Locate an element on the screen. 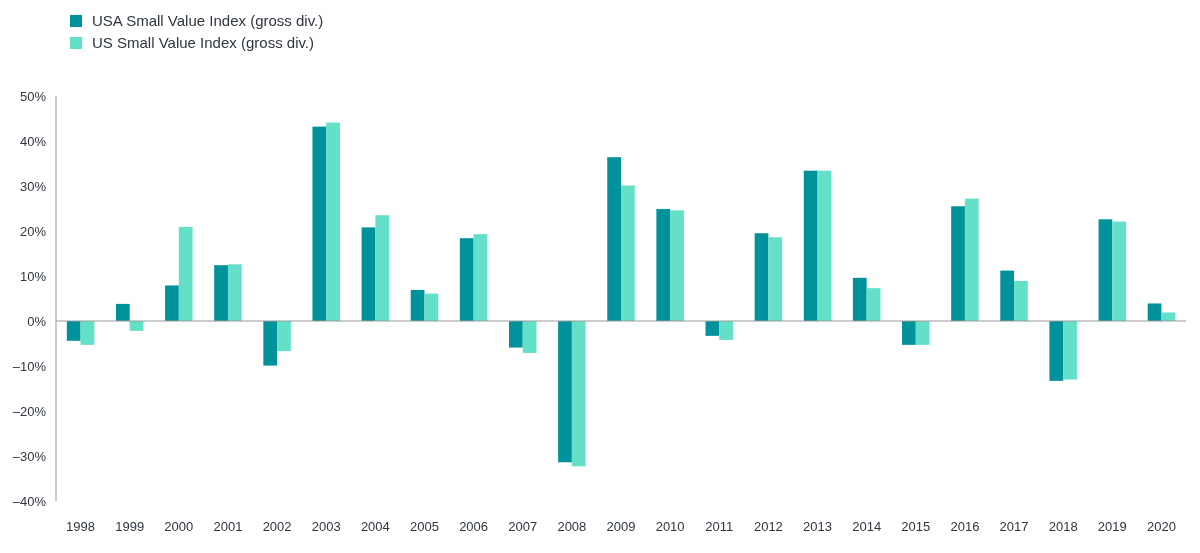  y-tick-label: 40% is located at coordinates (33, 141).